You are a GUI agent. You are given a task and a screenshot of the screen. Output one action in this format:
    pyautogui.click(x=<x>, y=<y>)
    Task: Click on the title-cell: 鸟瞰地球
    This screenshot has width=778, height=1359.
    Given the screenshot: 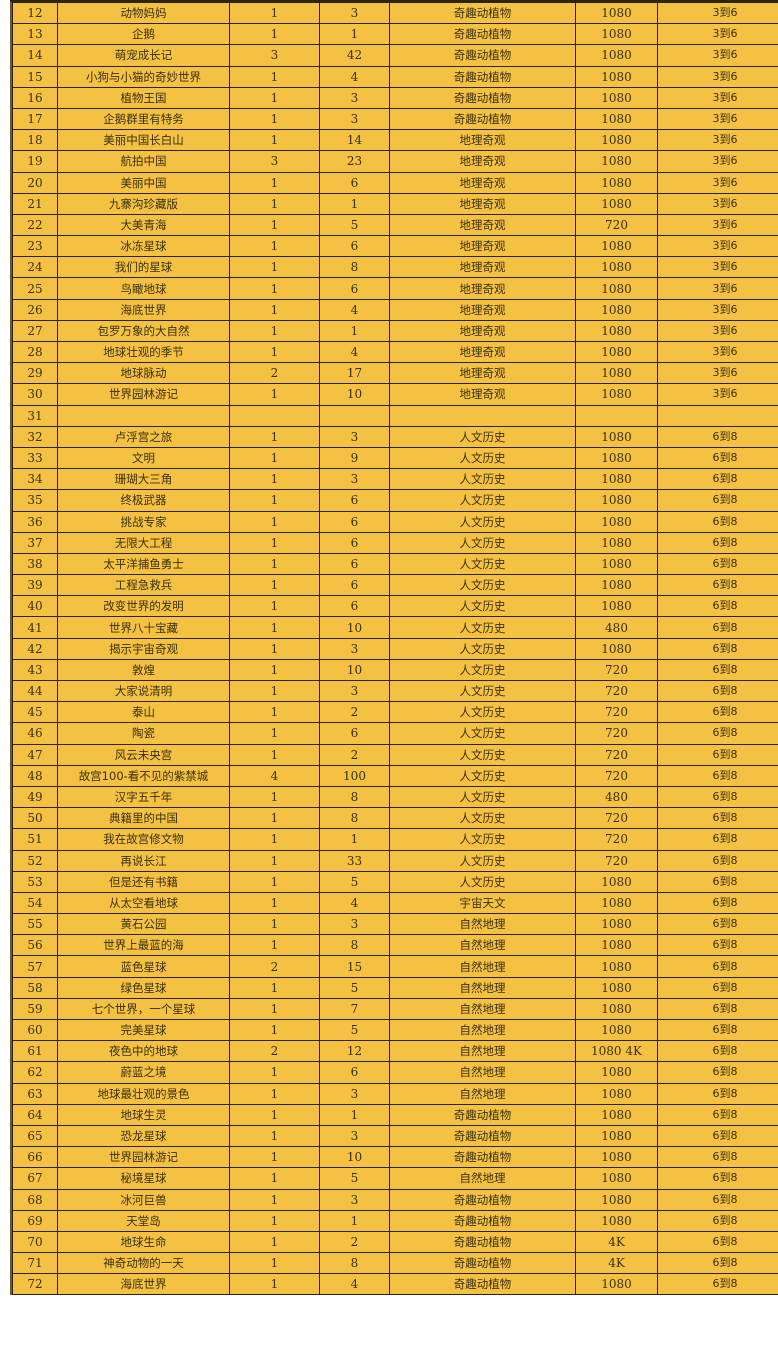 What is the action you would take?
    pyautogui.click(x=143, y=288)
    